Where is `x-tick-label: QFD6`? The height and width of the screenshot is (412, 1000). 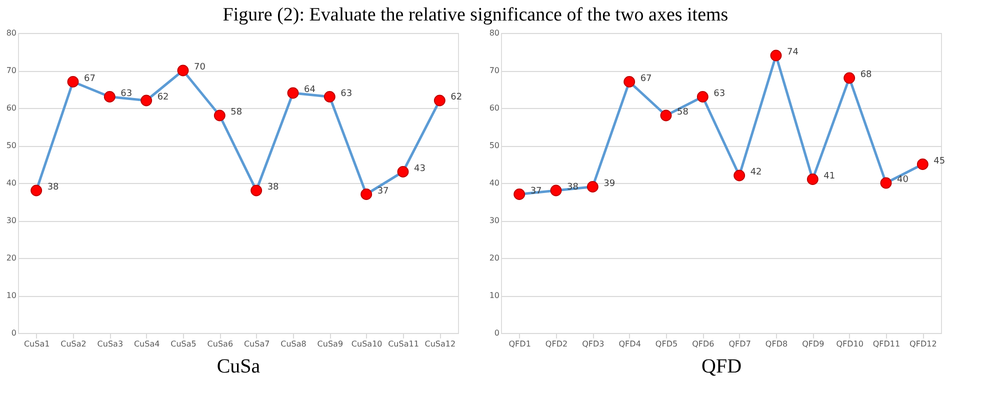
x-tick-label: QFD6 is located at coordinates (703, 344).